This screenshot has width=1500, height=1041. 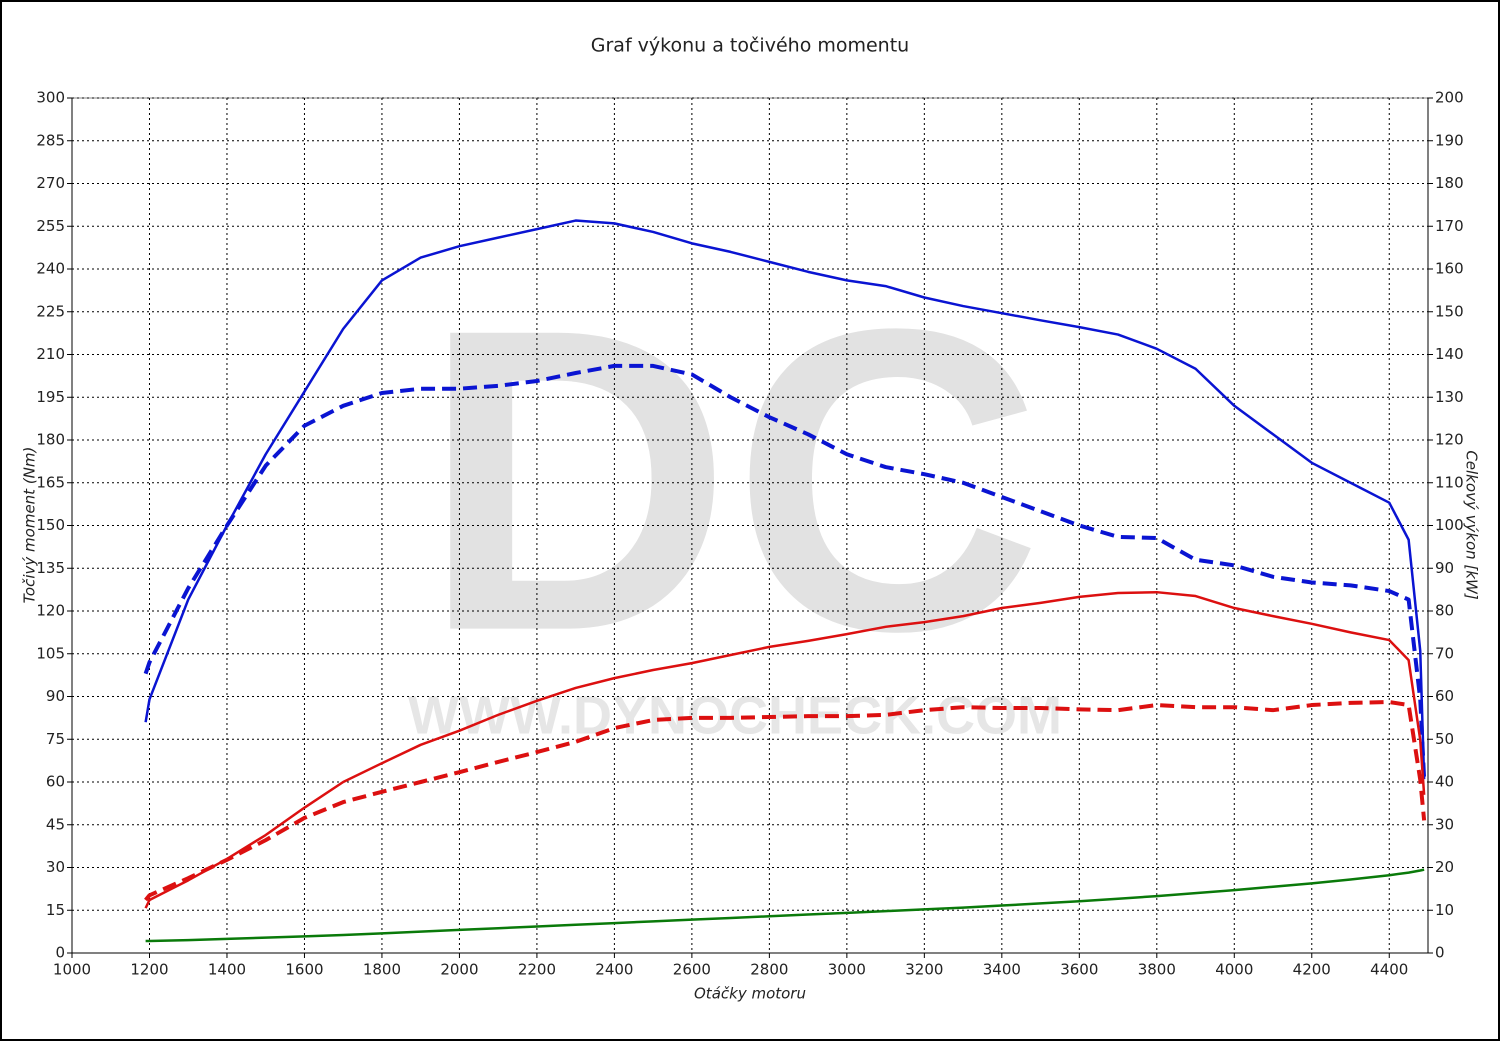 What do you see at coordinates (1449, 440) in the screenshot?
I see `y2-tick-label: 120` at bounding box center [1449, 440].